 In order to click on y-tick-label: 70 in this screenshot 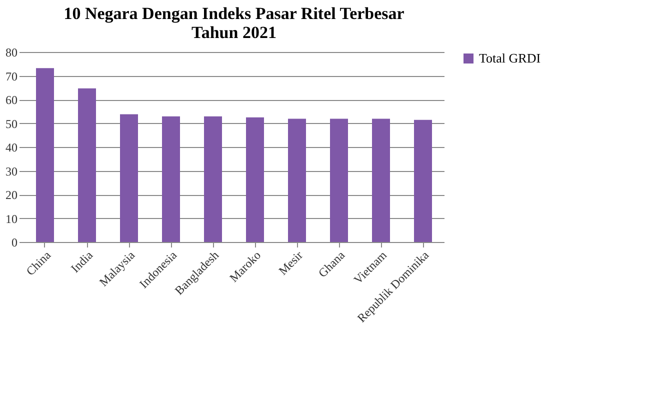, I will do `click(12, 76)`.